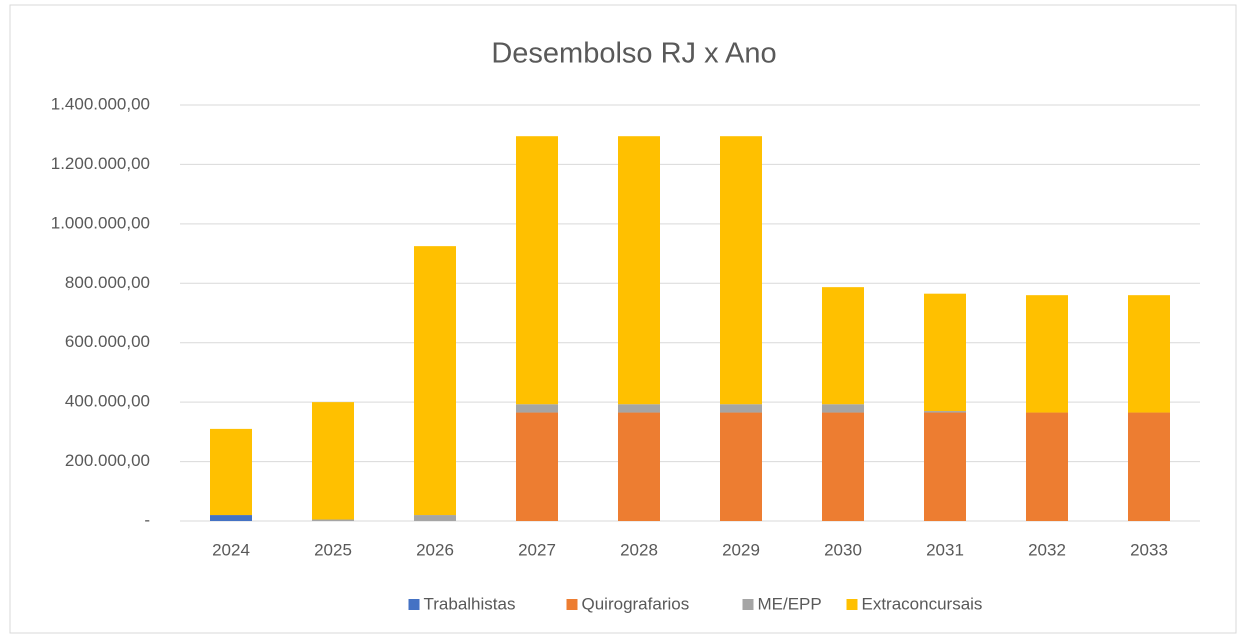 The width and height of the screenshot is (1248, 638). Describe the element at coordinates (945, 549) in the screenshot. I see `x-tick-label: 2031` at that location.